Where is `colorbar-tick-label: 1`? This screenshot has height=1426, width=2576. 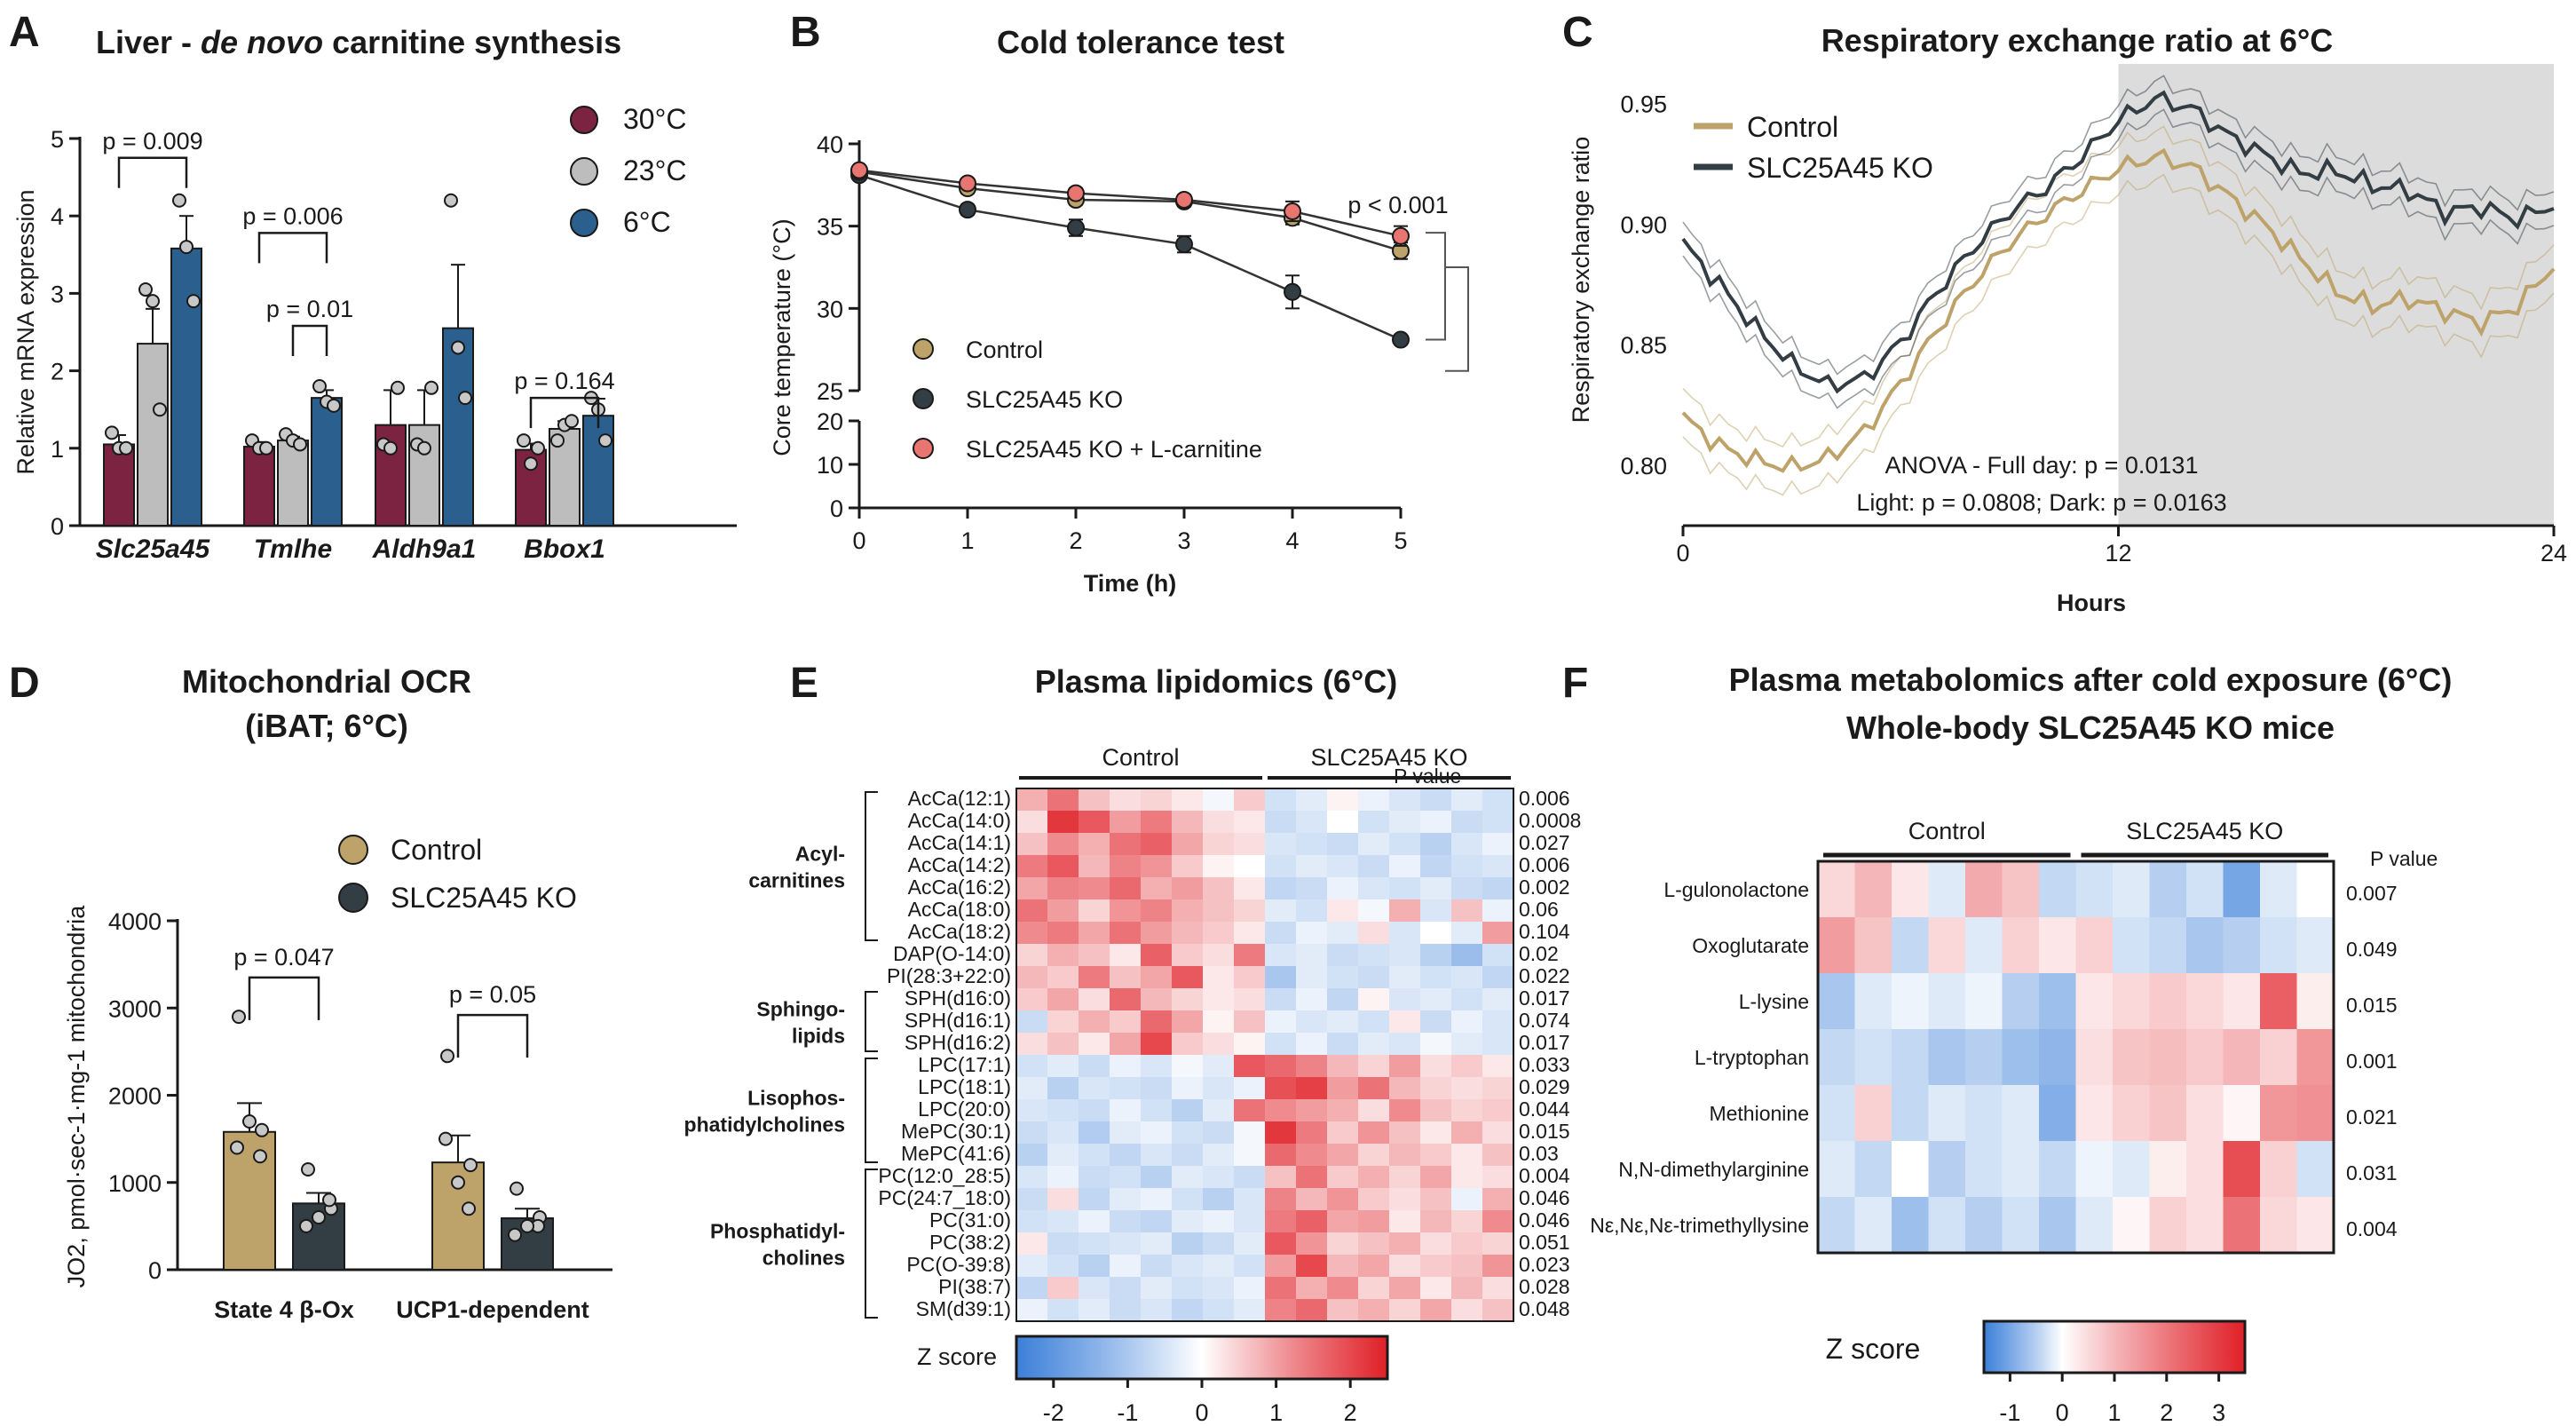
colorbar-tick-label: 1 is located at coordinates (2114, 1413).